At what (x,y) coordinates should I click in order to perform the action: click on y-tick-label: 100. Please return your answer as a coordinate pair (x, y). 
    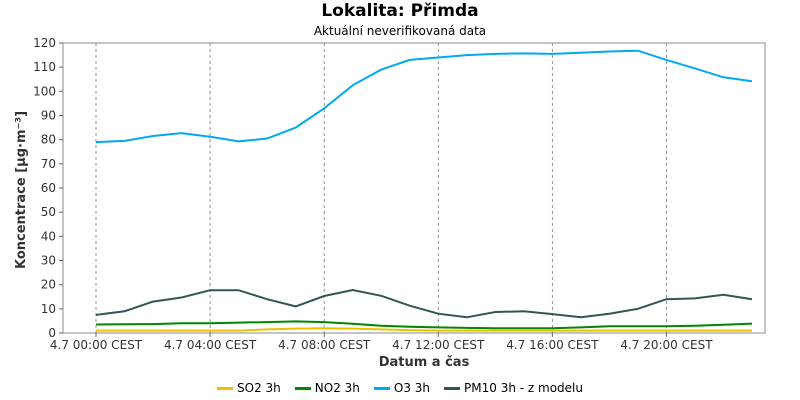
    Looking at the image, I should click on (44, 91).